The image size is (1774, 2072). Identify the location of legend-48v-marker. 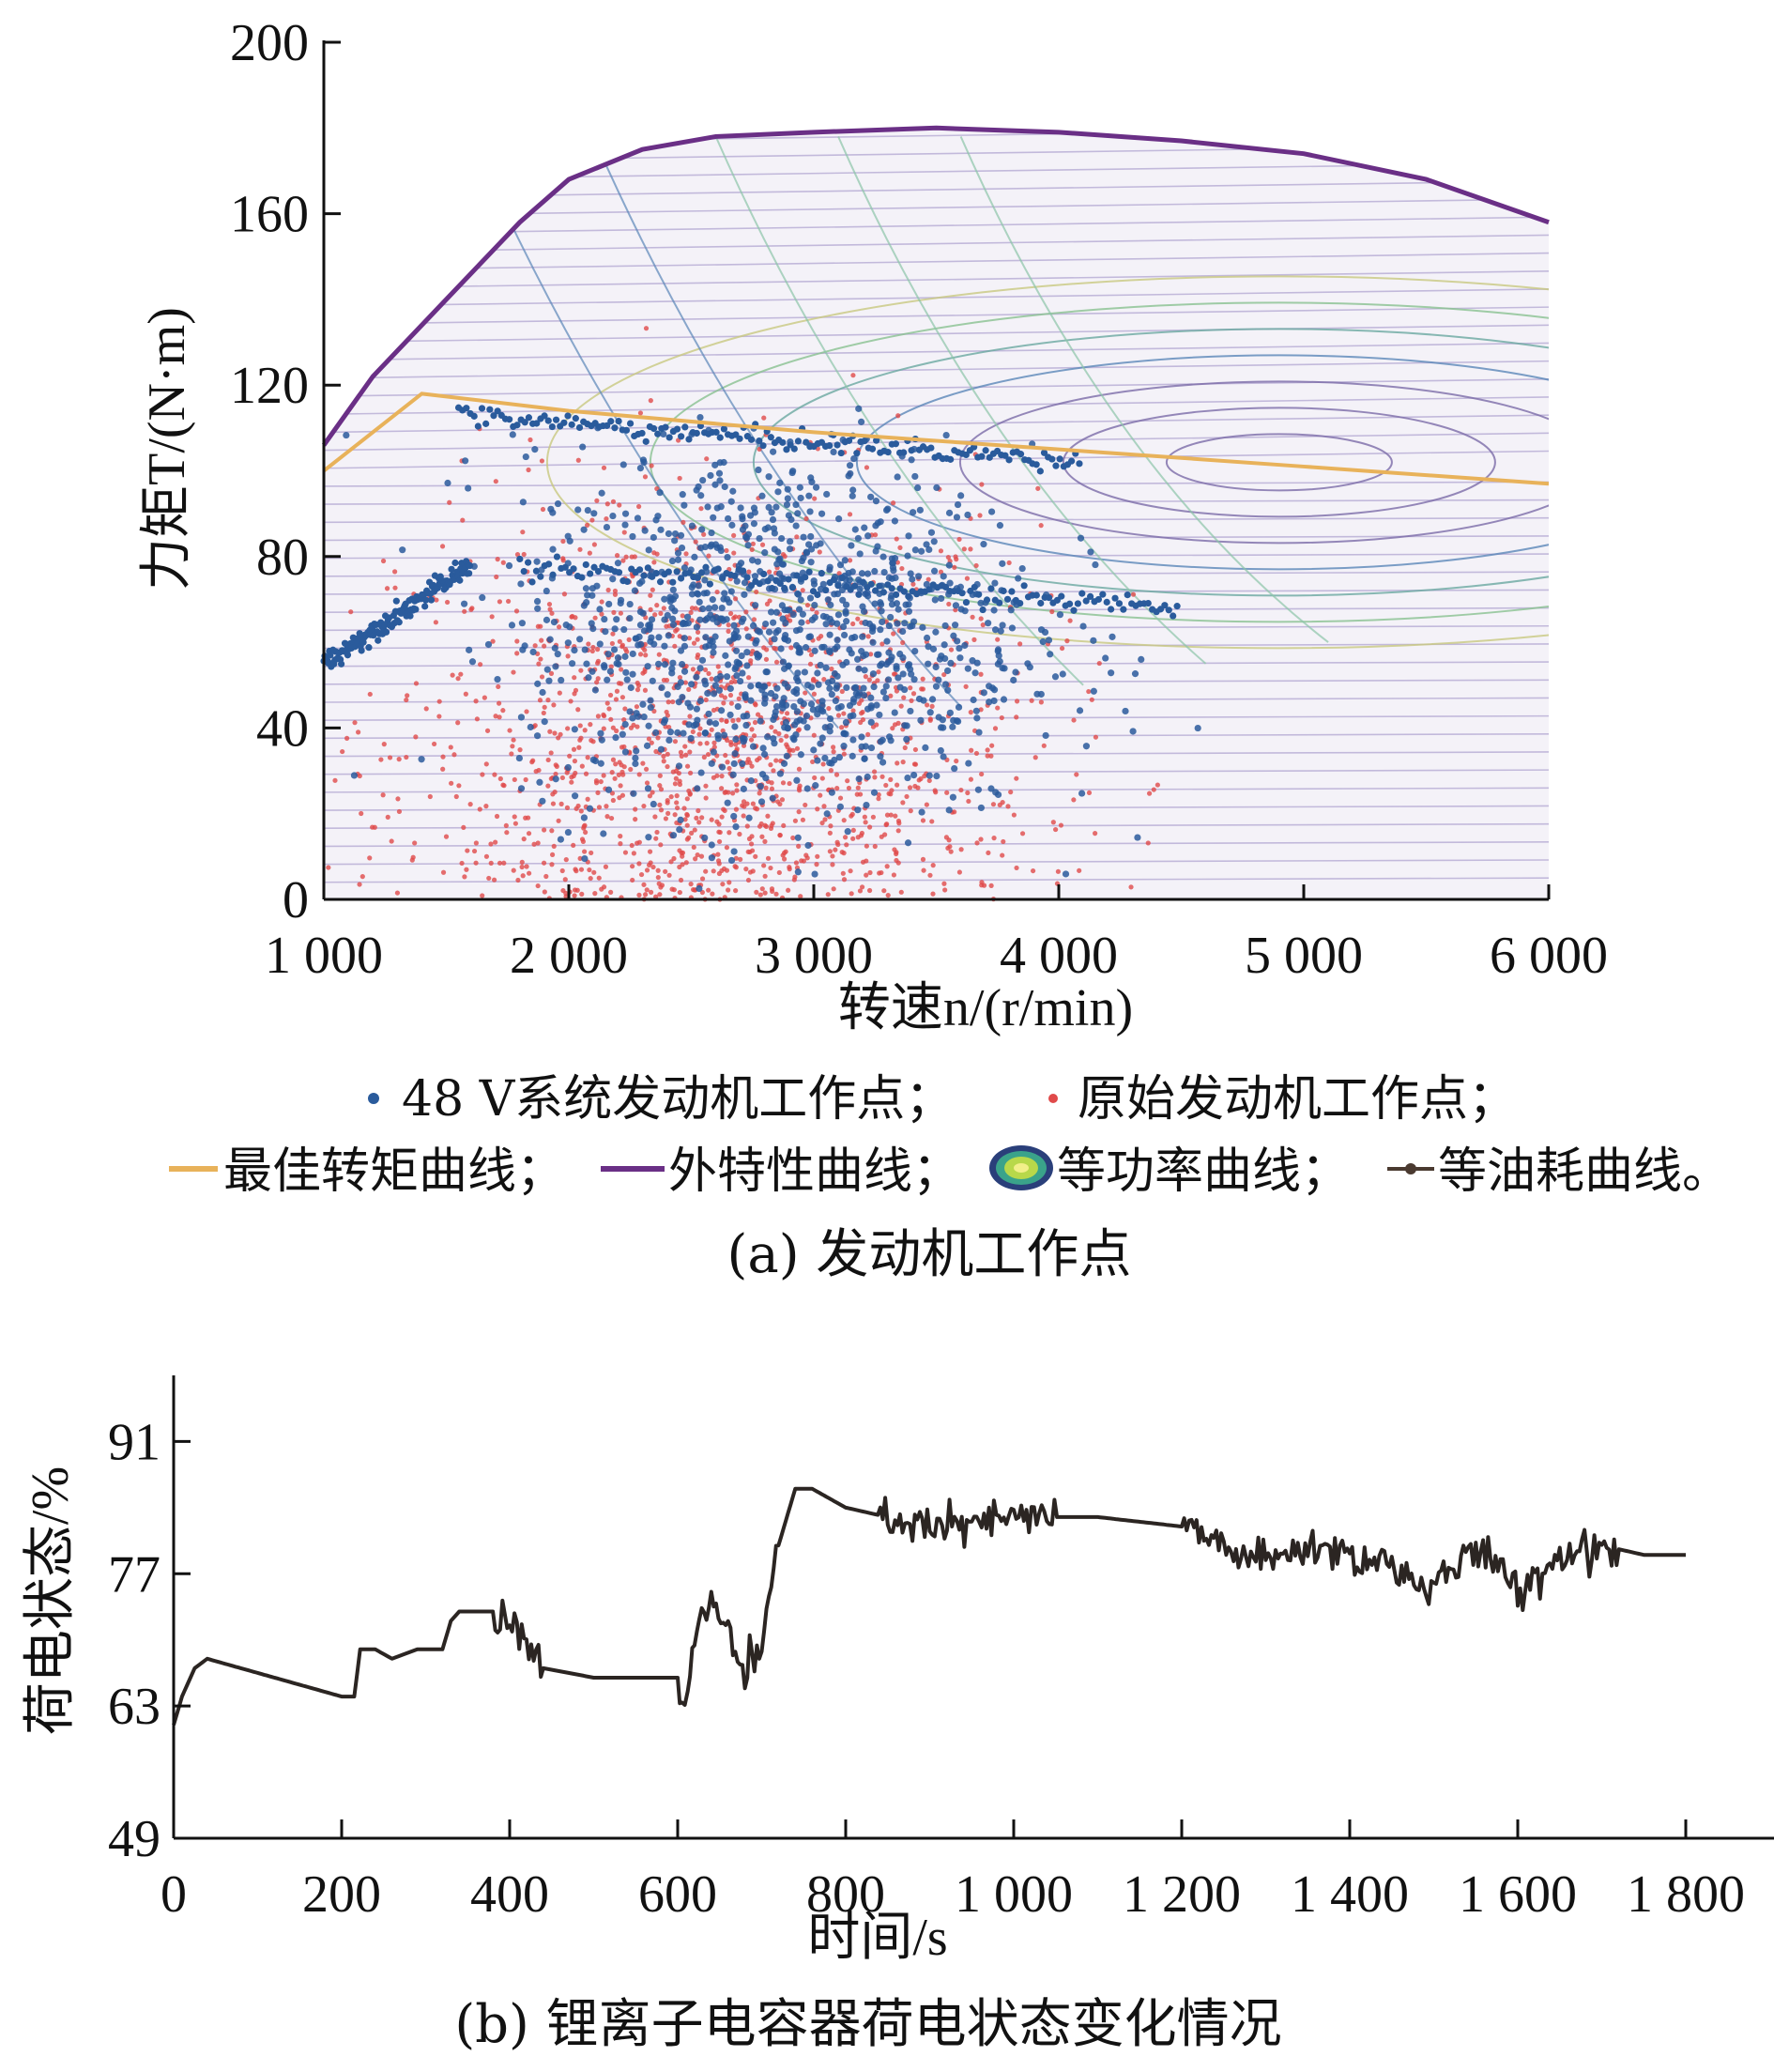
(374, 1099).